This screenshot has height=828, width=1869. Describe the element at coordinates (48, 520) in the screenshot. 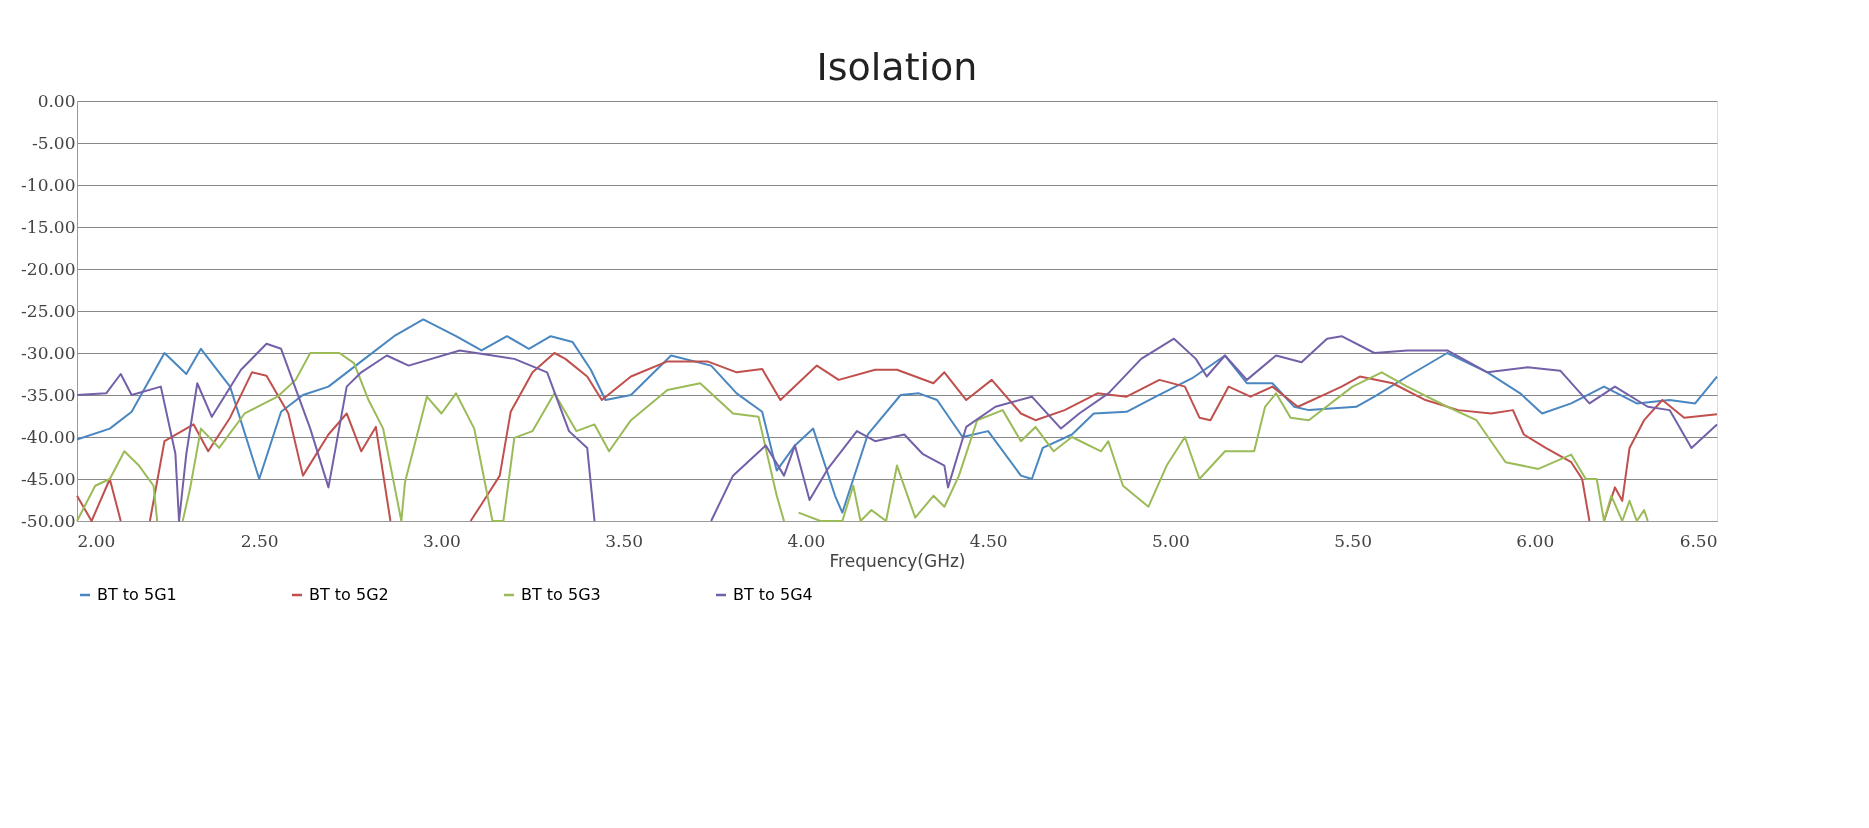

I see `y-tick-label: -50.00` at that location.